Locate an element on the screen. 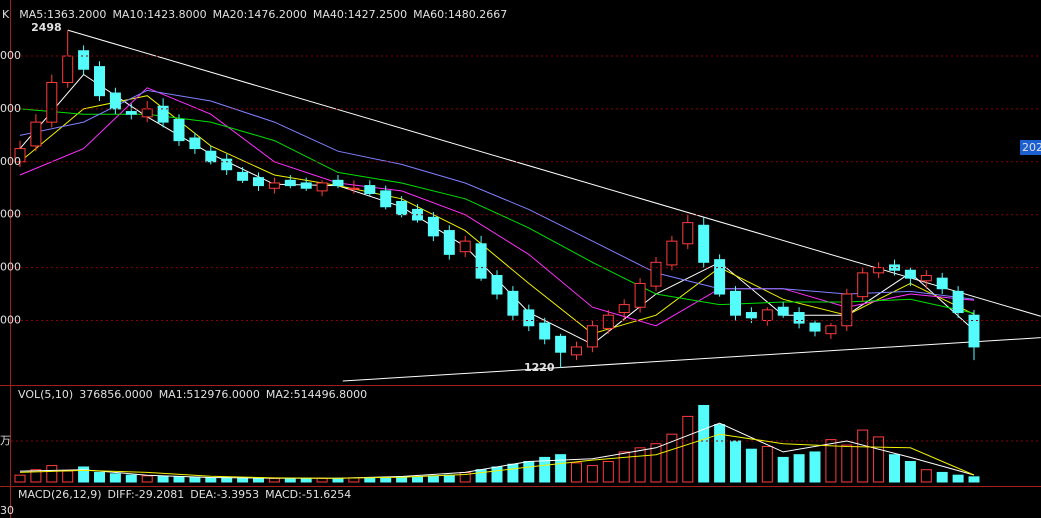 Image resolution: width=1041 pixels, height=518 pixels. y-tick-label: 30 is located at coordinates (7, 510).